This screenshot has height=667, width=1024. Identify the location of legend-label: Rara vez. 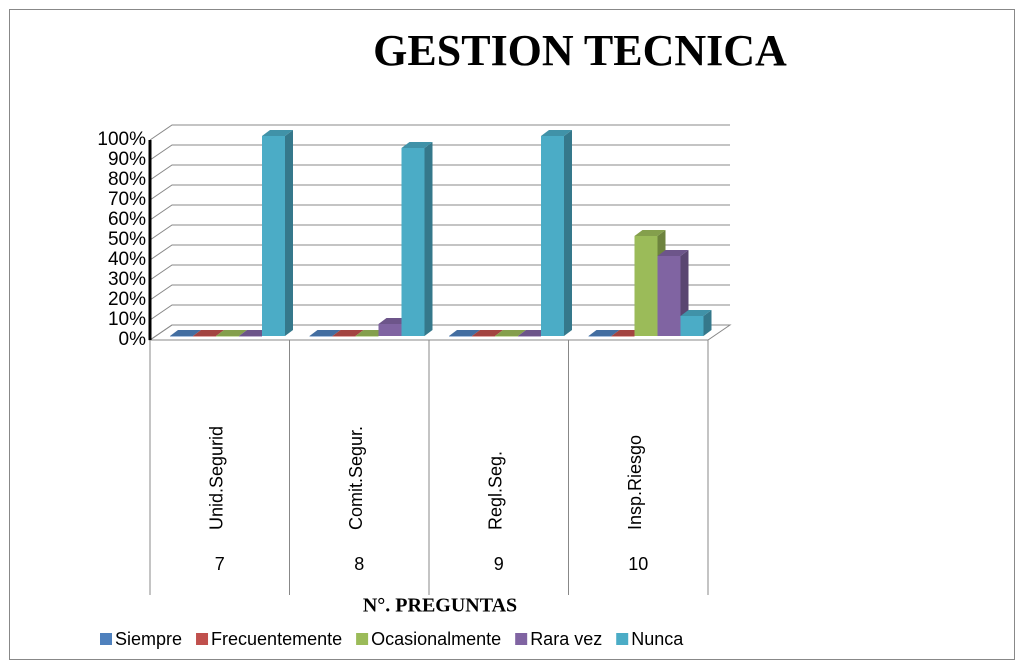
(566, 639).